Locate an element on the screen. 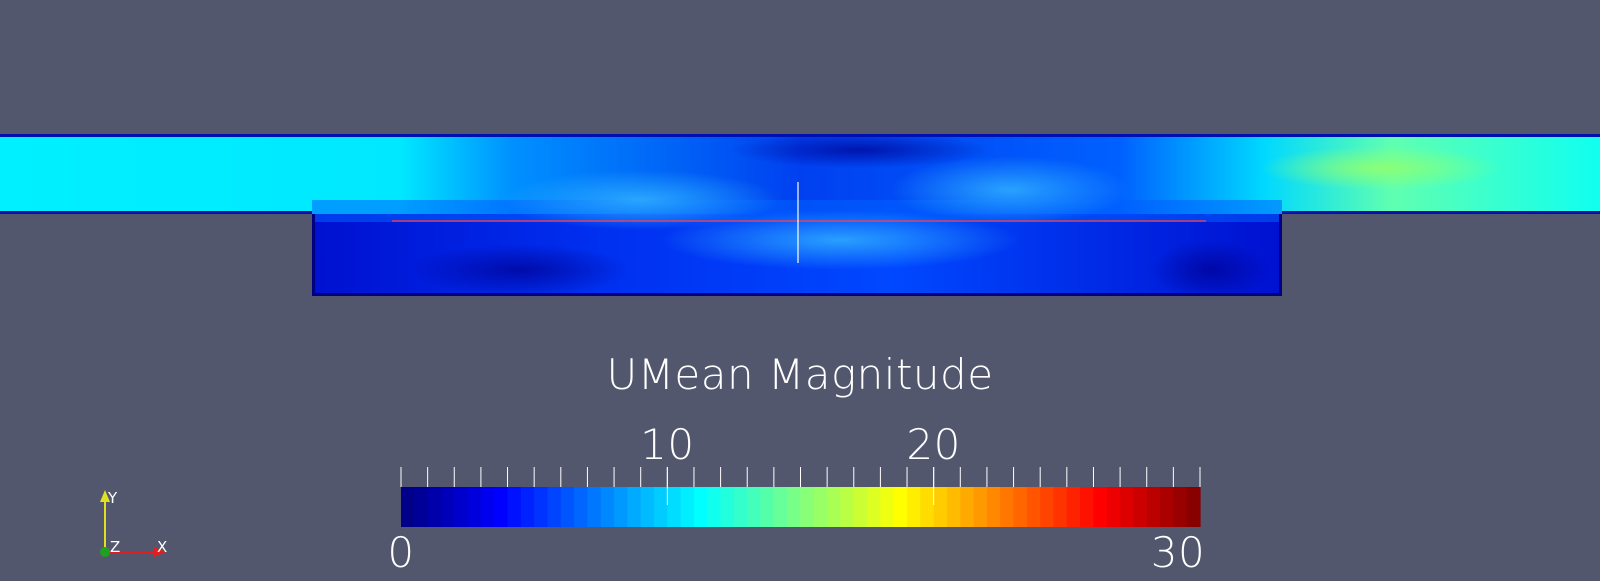 The width and height of the screenshot is (1600, 581). legend-color-bar is located at coordinates (801, 507).